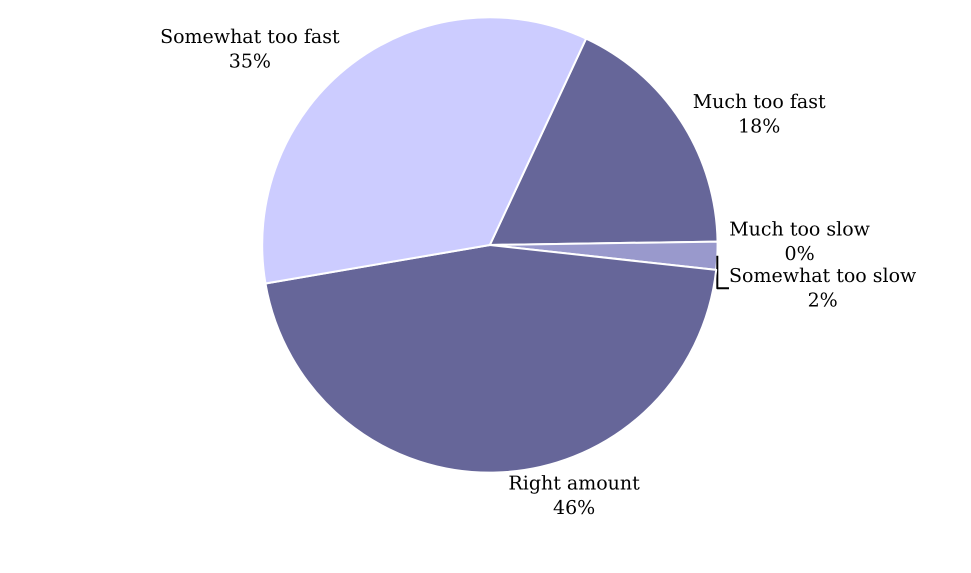 This screenshot has width=971, height=573. I want to click on data-label: 35%, so click(249, 61).